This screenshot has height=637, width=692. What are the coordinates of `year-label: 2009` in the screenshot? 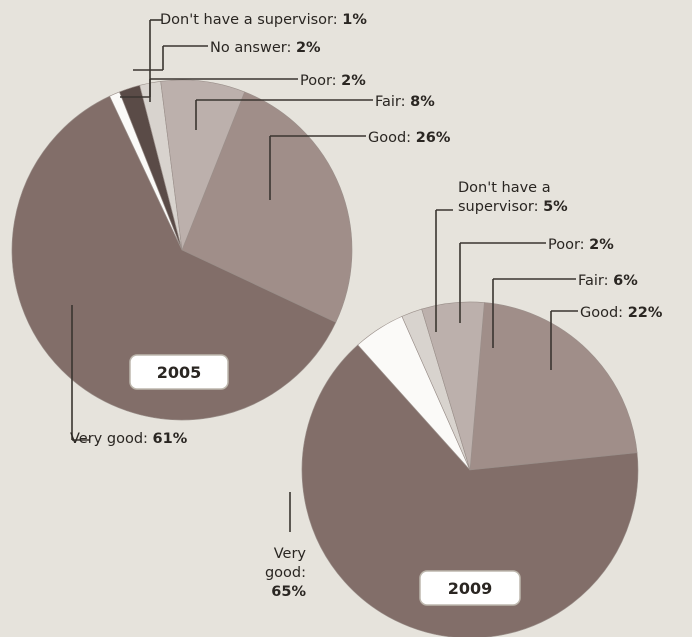 It's located at (470, 588).